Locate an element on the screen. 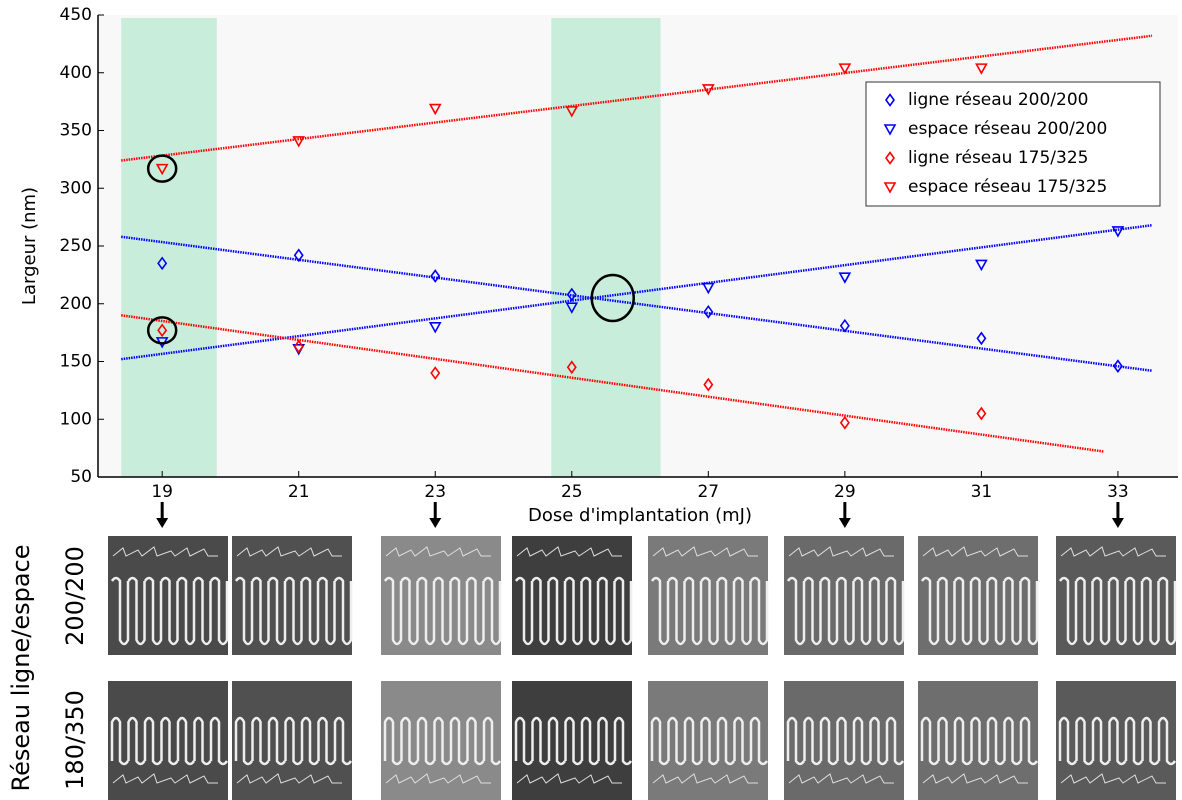 Image resolution: width=1182 pixels, height=800 pixels. x-axis-label: Dose d'implantation (mJ) is located at coordinates (640, 515).